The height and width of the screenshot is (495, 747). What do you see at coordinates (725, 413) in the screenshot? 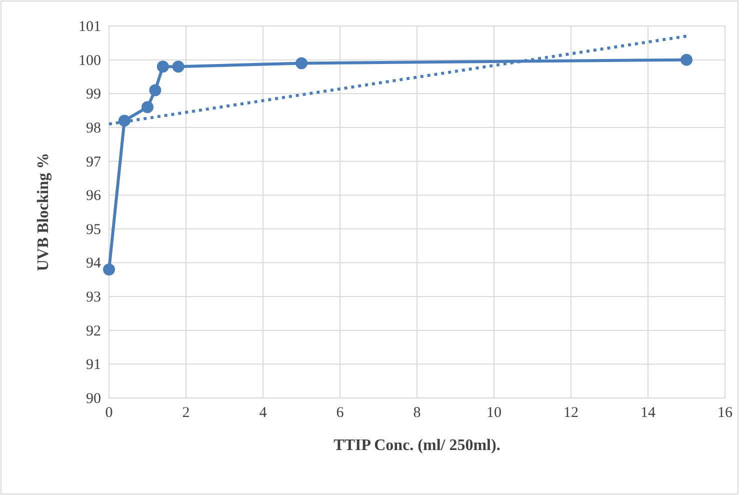
I see `x-tick-label: 16` at bounding box center [725, 413].